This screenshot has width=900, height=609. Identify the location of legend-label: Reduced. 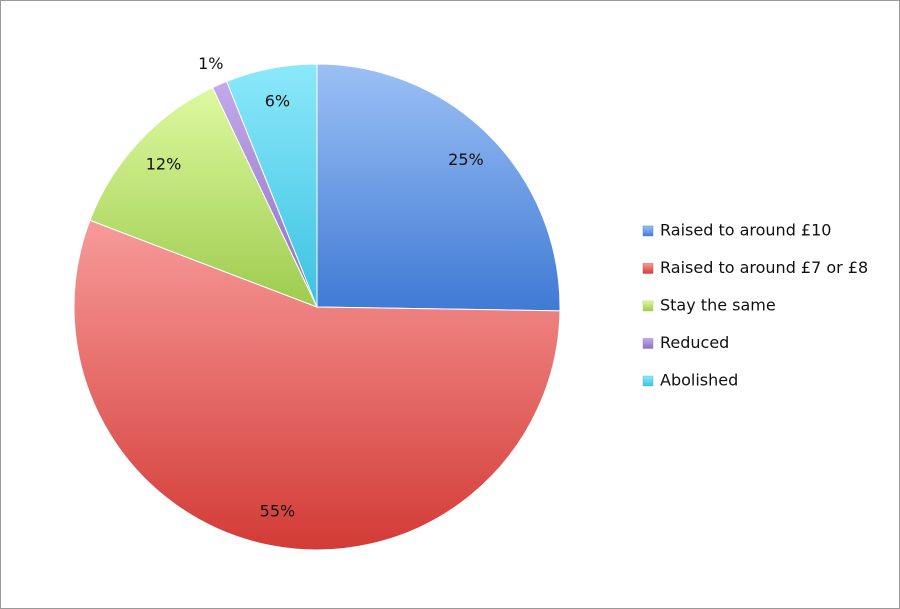
(694, 342).